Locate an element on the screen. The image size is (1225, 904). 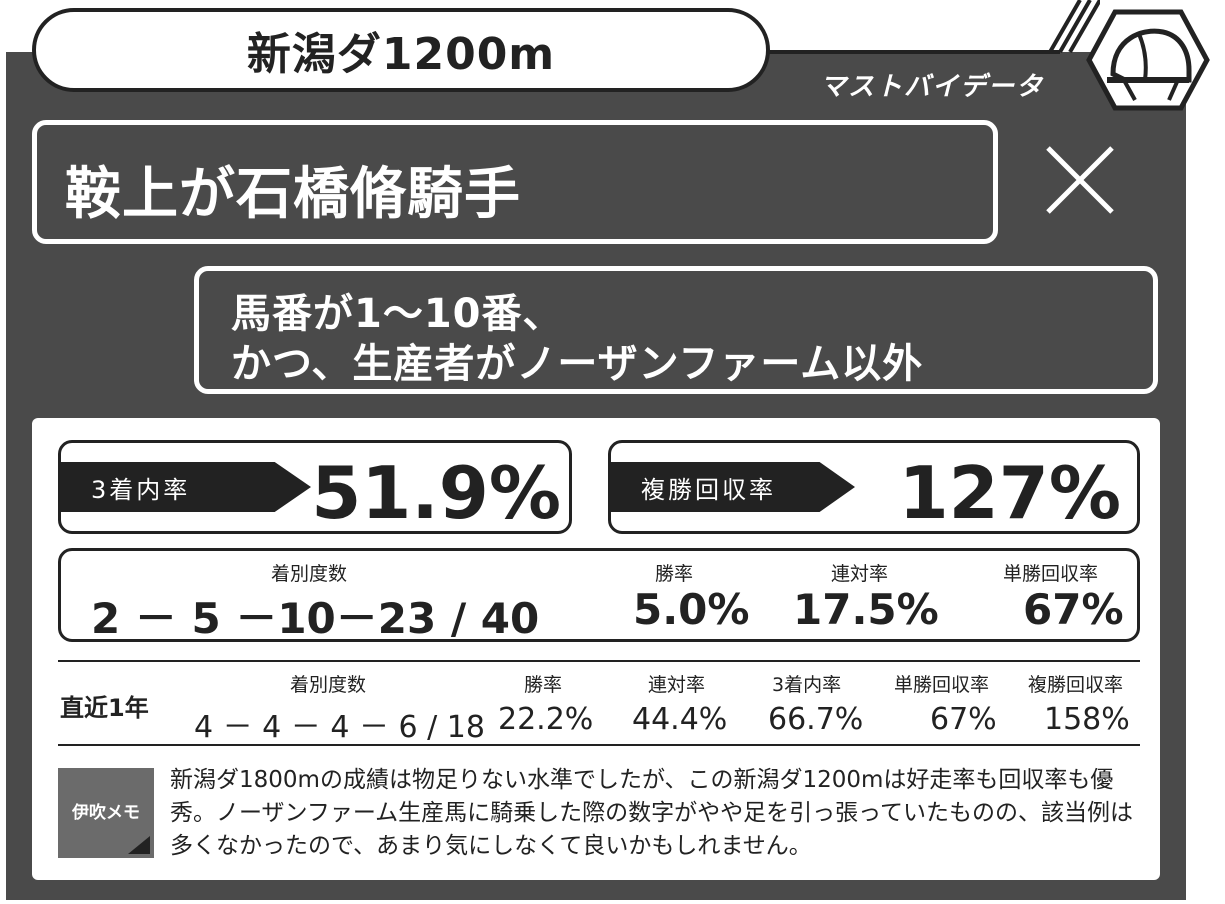
tansho-value: 67% is located at coordinates (1073, 609).